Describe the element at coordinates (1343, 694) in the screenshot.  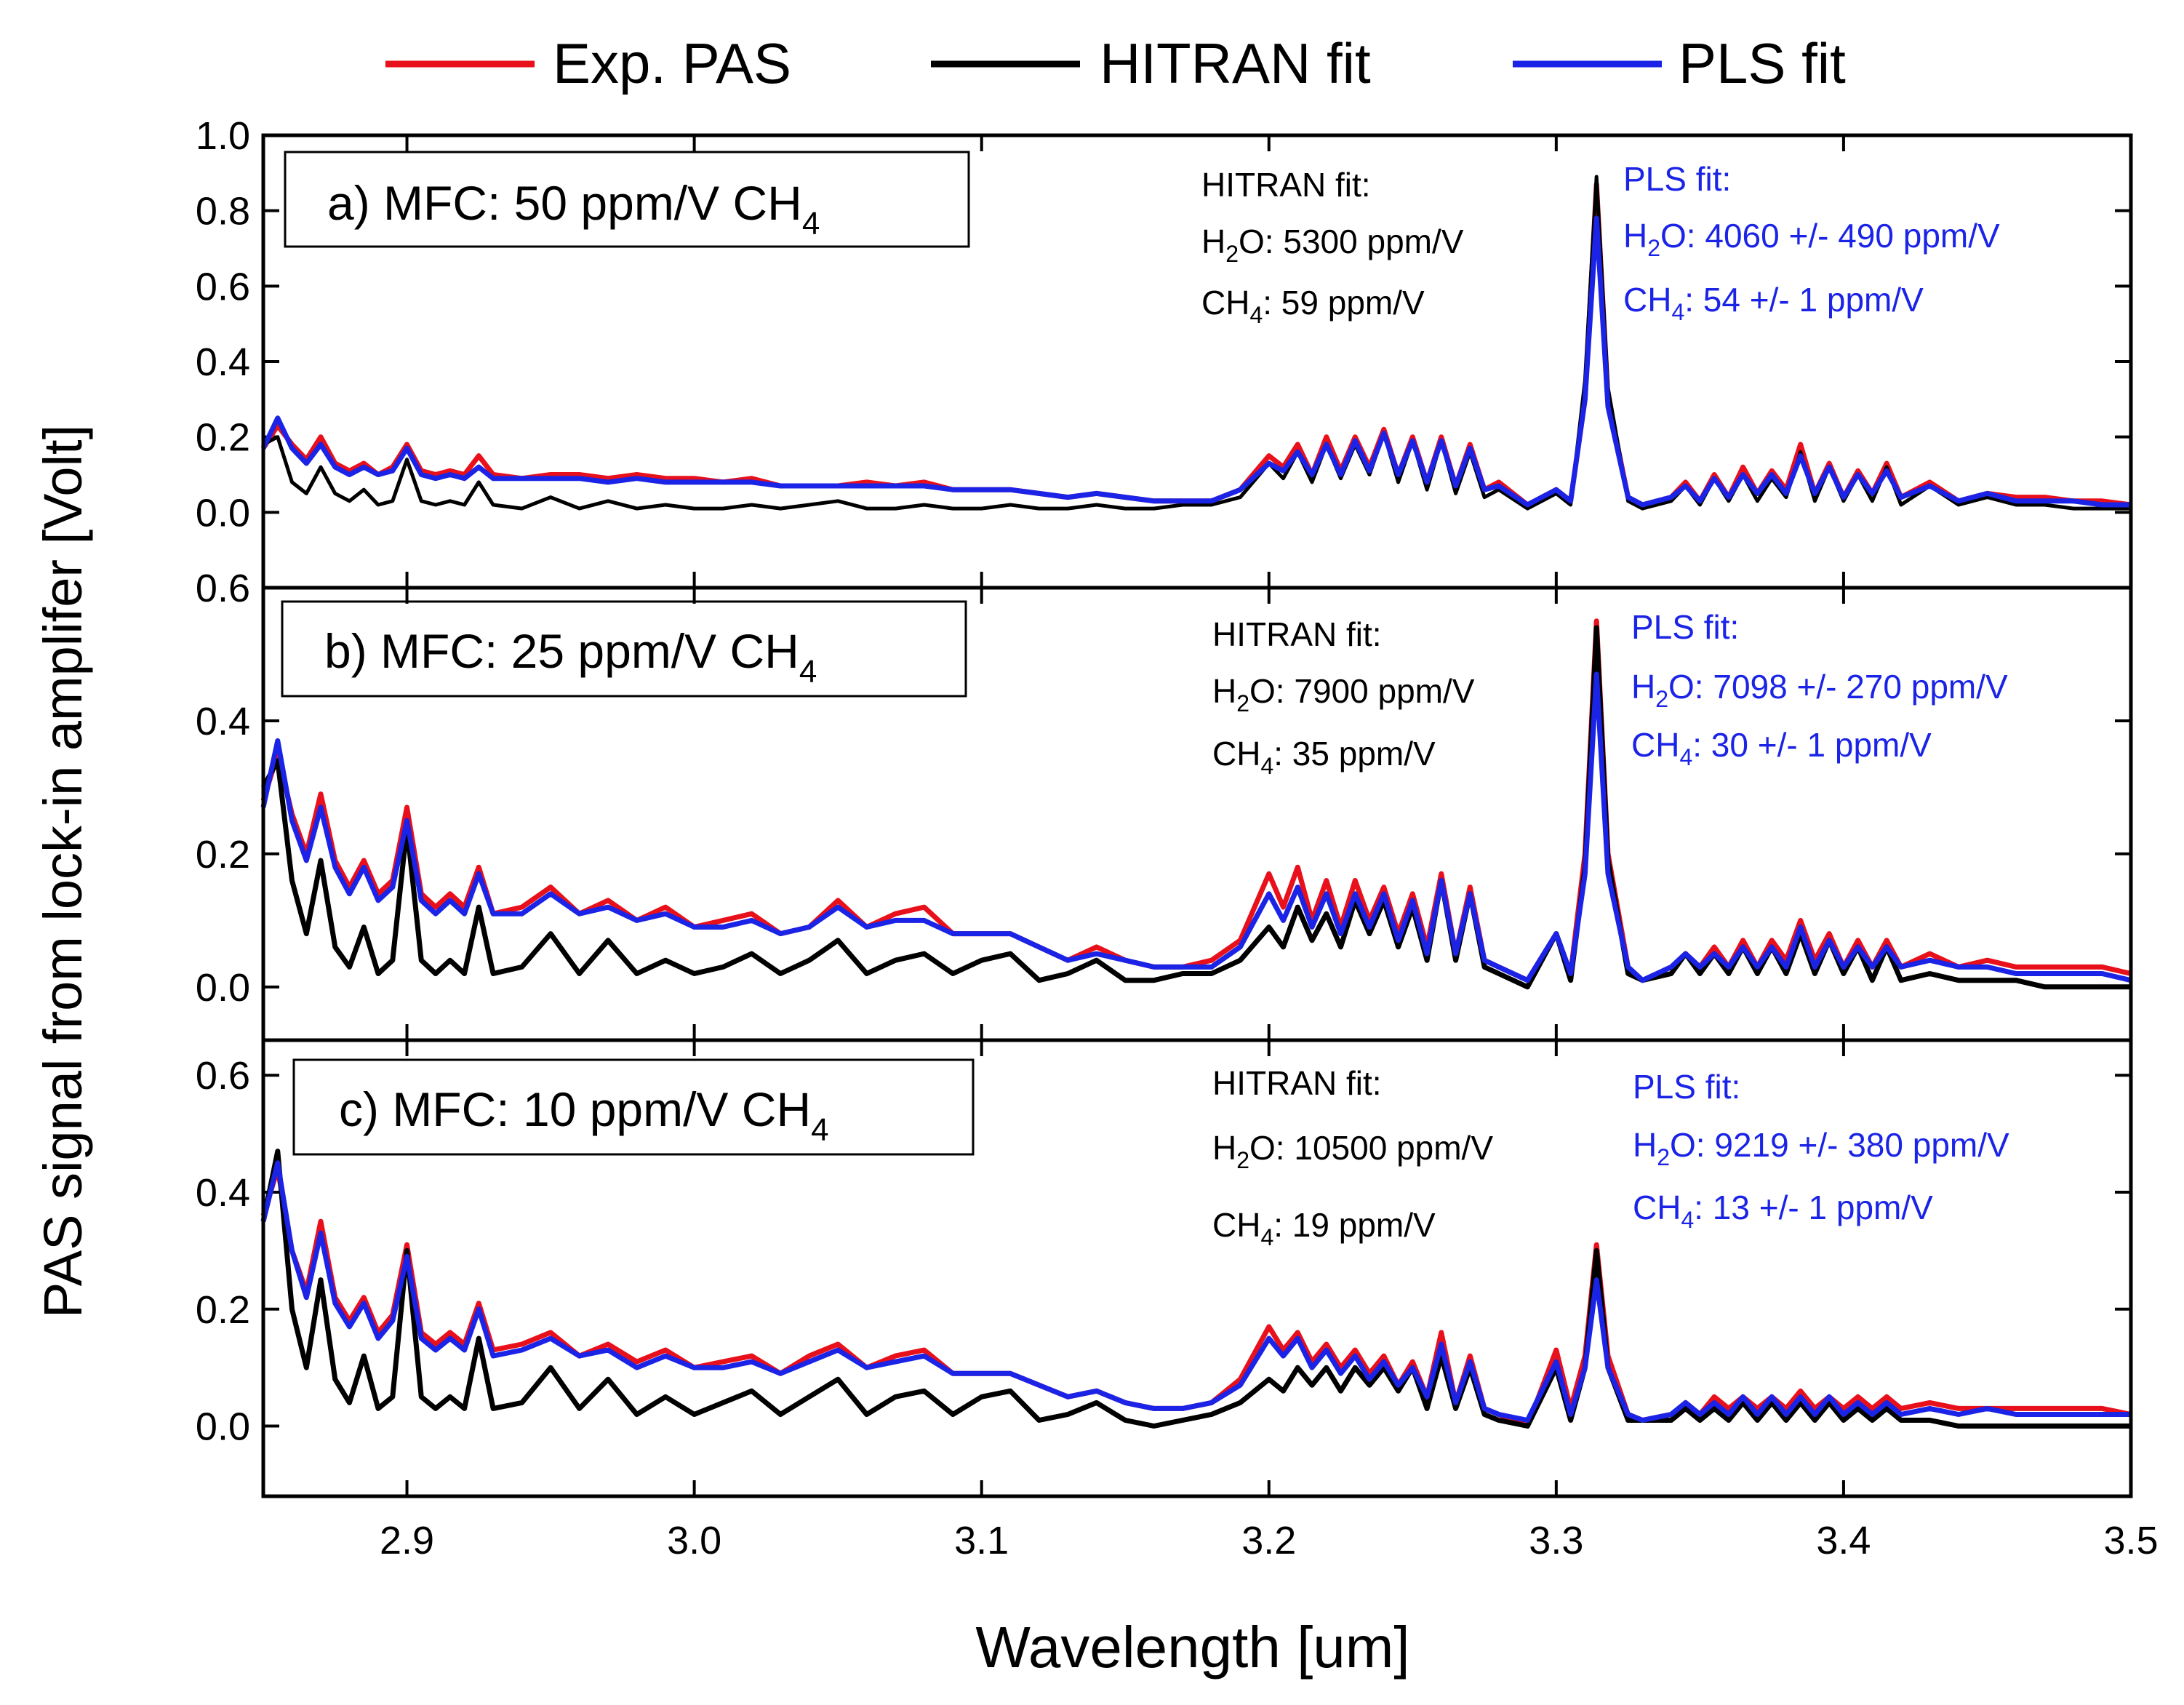
I see `panel-b-hitran-h2o: H2O: 7900 ppm/V` at that location.